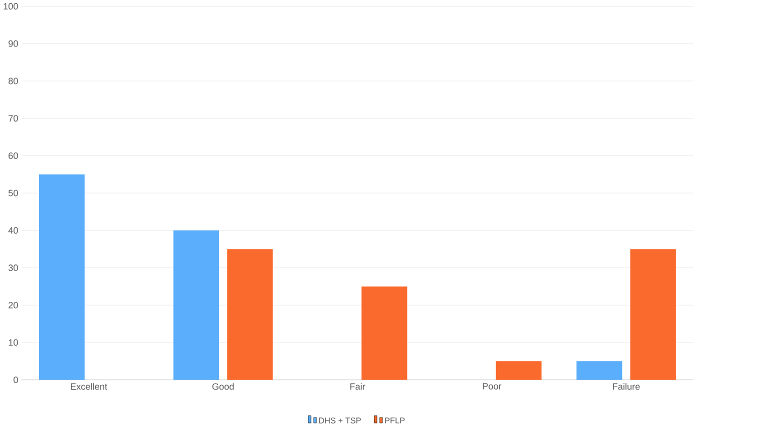 This screenshot has width=767, height=433. Describe the element at coordinates (13, 155) in the screenshot. I see `y-tick-label: 60` at that location.